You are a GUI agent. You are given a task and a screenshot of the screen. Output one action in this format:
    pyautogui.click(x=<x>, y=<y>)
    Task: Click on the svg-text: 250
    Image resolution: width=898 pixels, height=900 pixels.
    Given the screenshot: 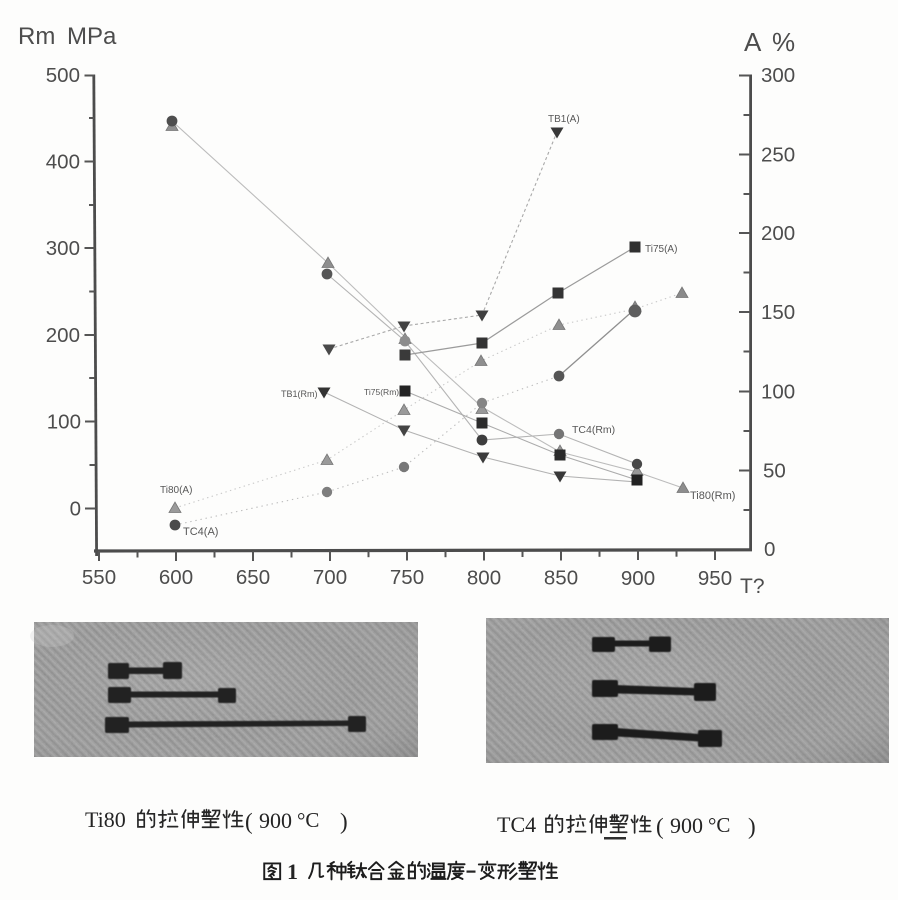 What is the action you would take?
    pyautogui.click(x=778, y=155)
    